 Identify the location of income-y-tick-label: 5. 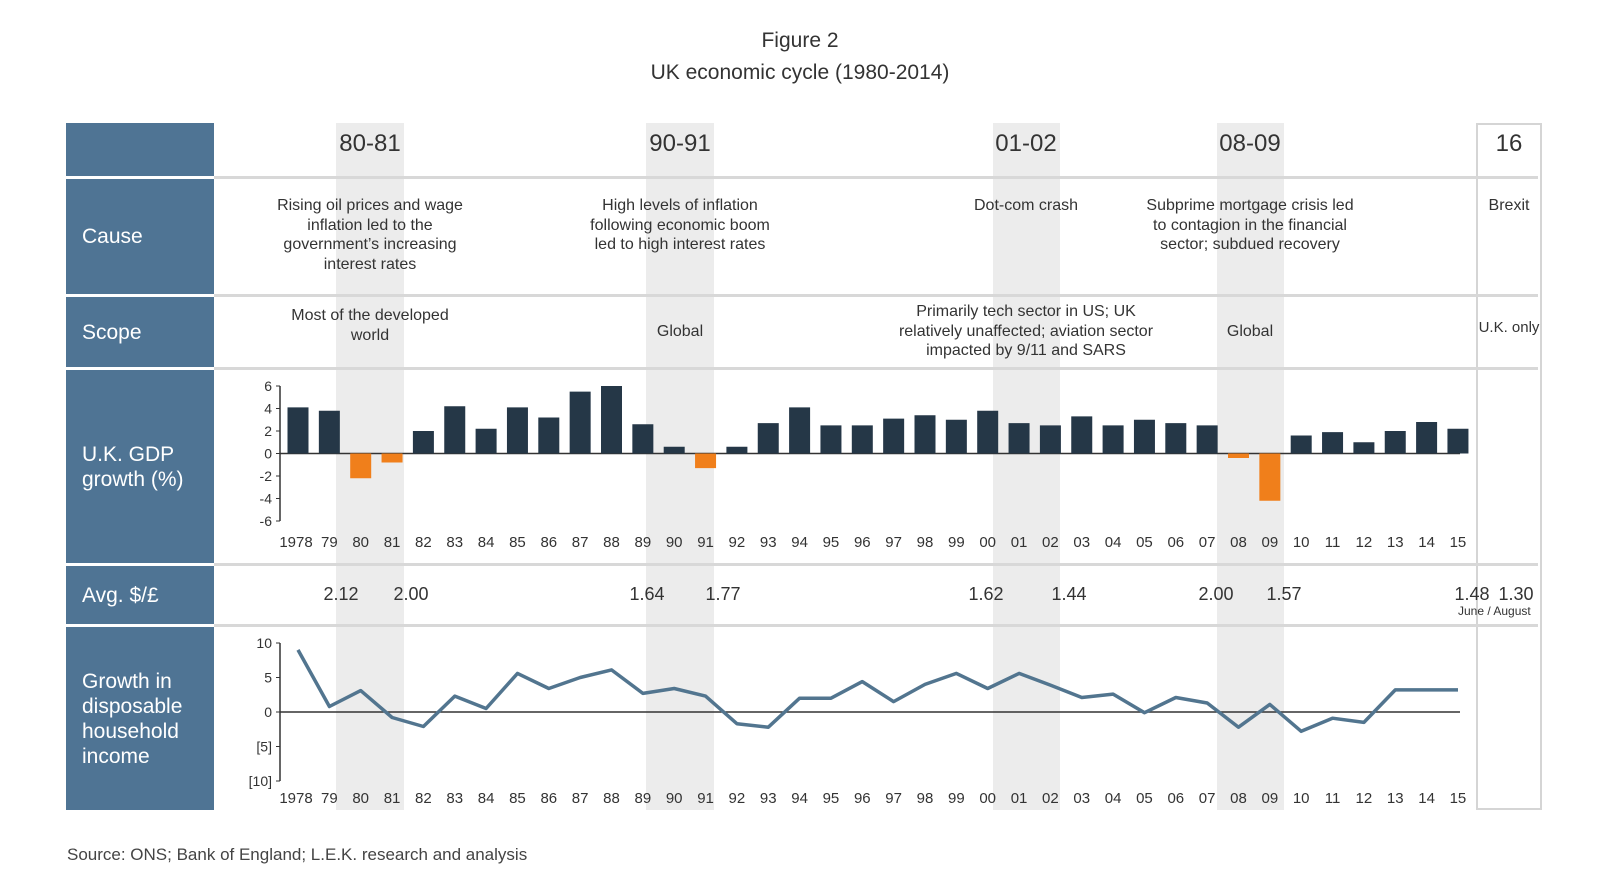
(268, 678).